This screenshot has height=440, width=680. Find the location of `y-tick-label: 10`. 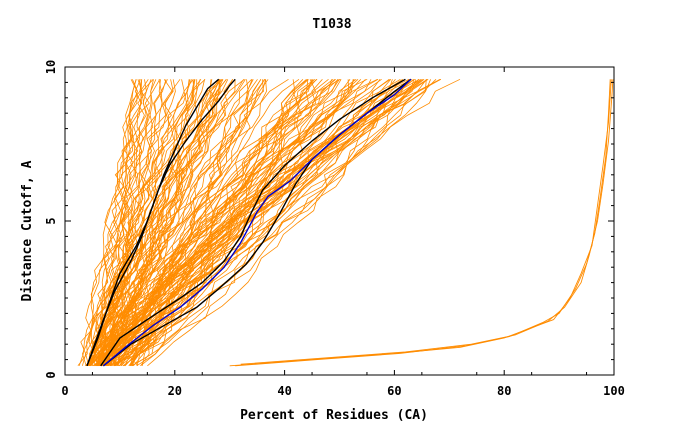

y-tick-label: 10 is located at coordinates (51, 67).